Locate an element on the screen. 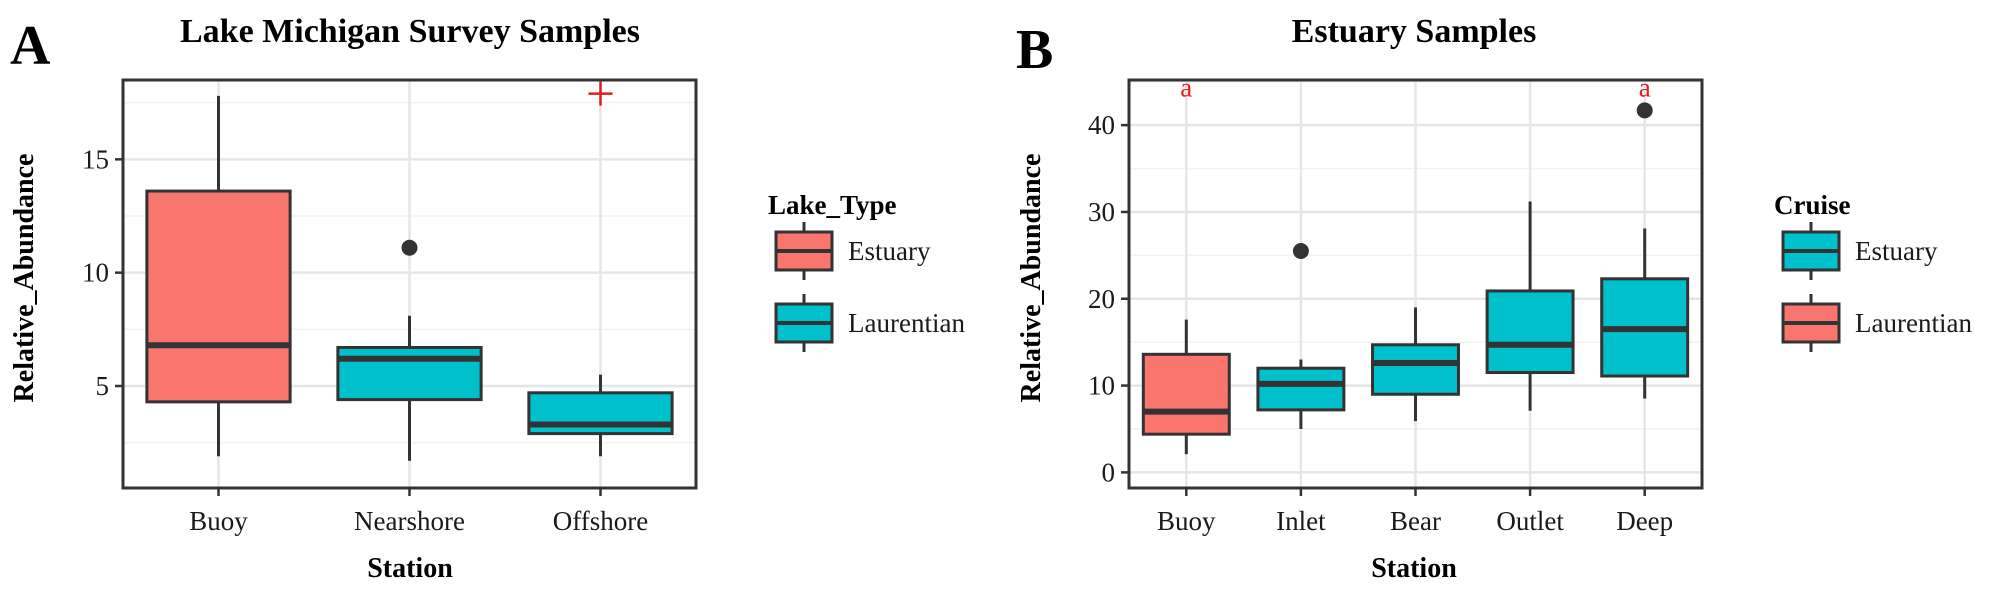 Image resolution: width=2007 pixels, height=590 pixels. box-inlet is located at coordinates (1301, 336).